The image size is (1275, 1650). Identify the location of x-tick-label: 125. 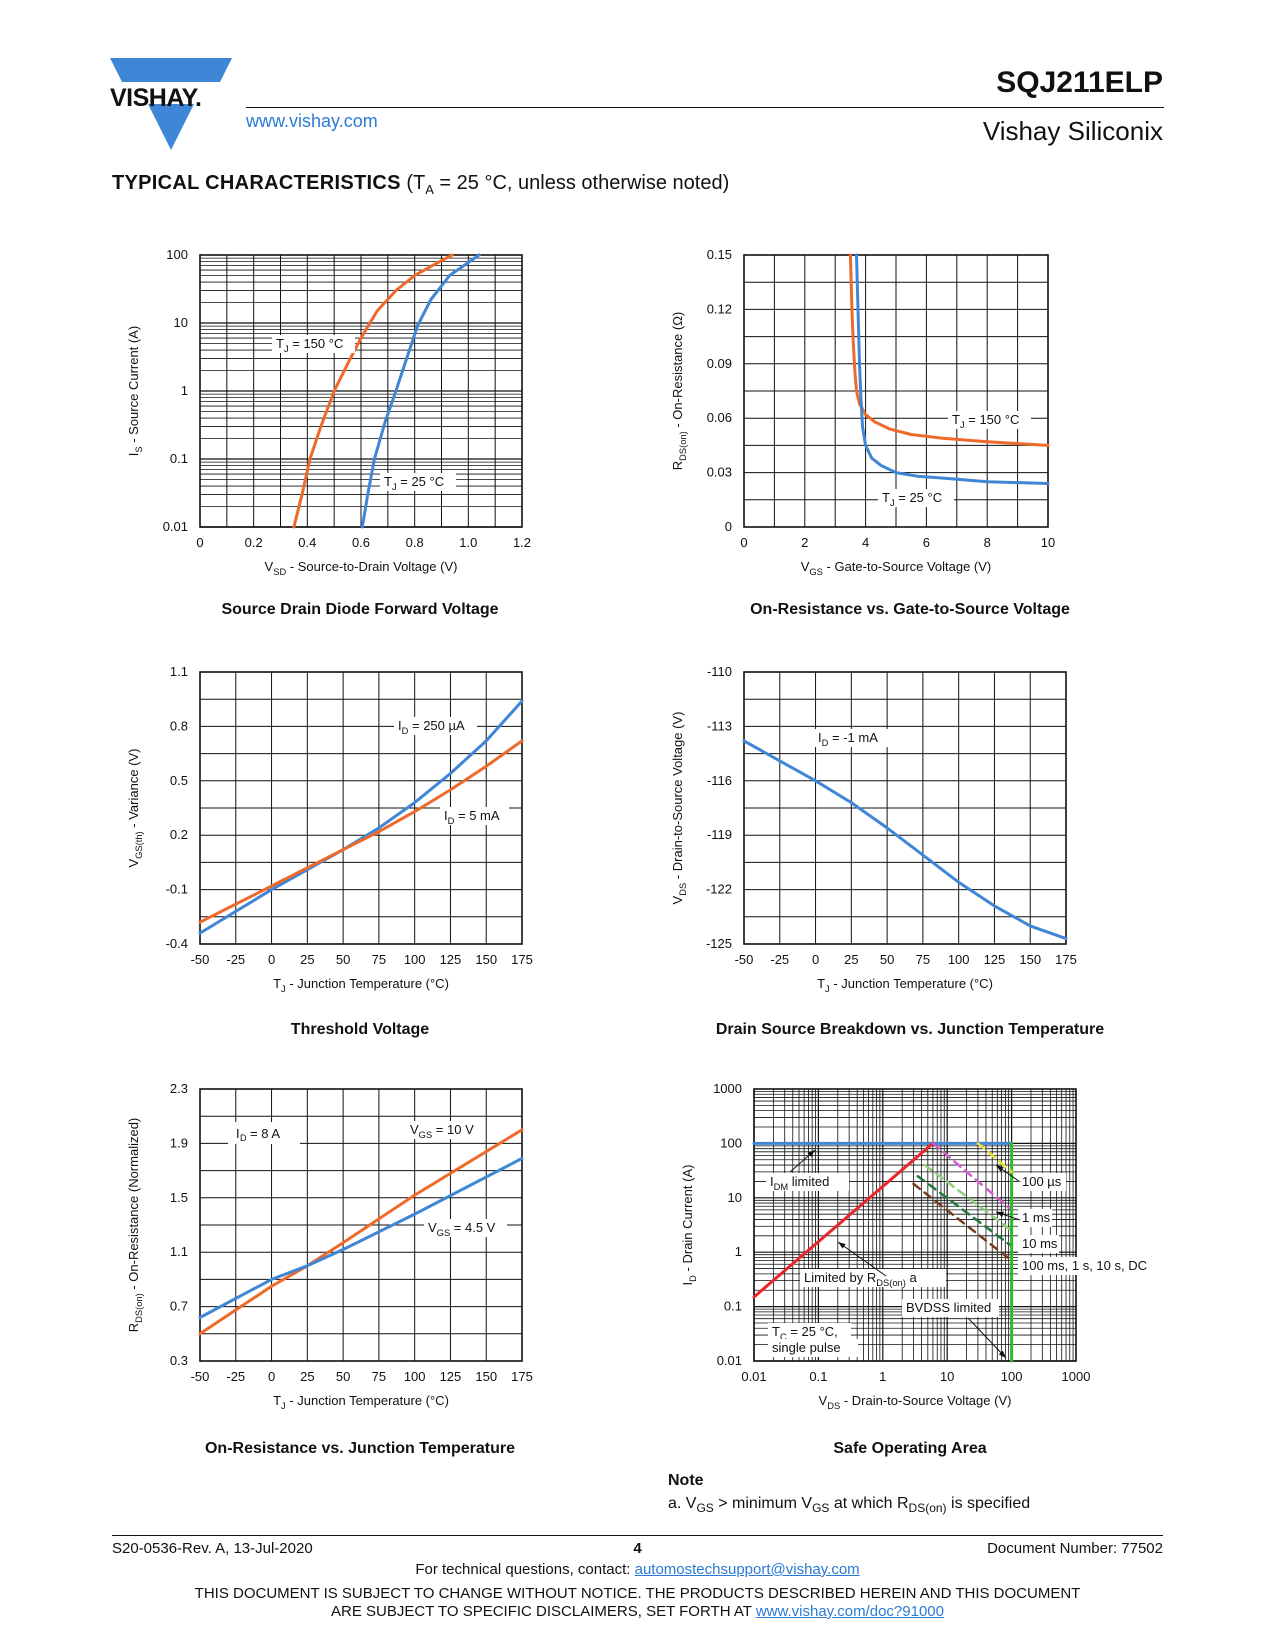
(451, 1376).